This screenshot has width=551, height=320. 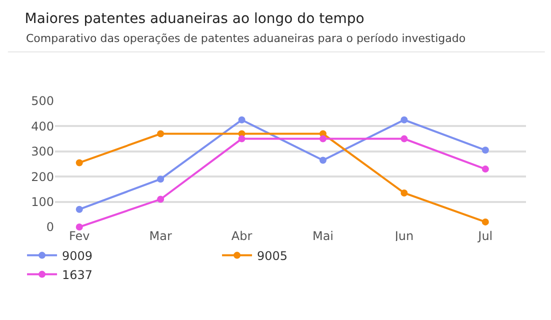 What do you see at coordinates (77, 255) in the screenshot?
I see `legend-label: 9009` at bounding box center [77, 255].